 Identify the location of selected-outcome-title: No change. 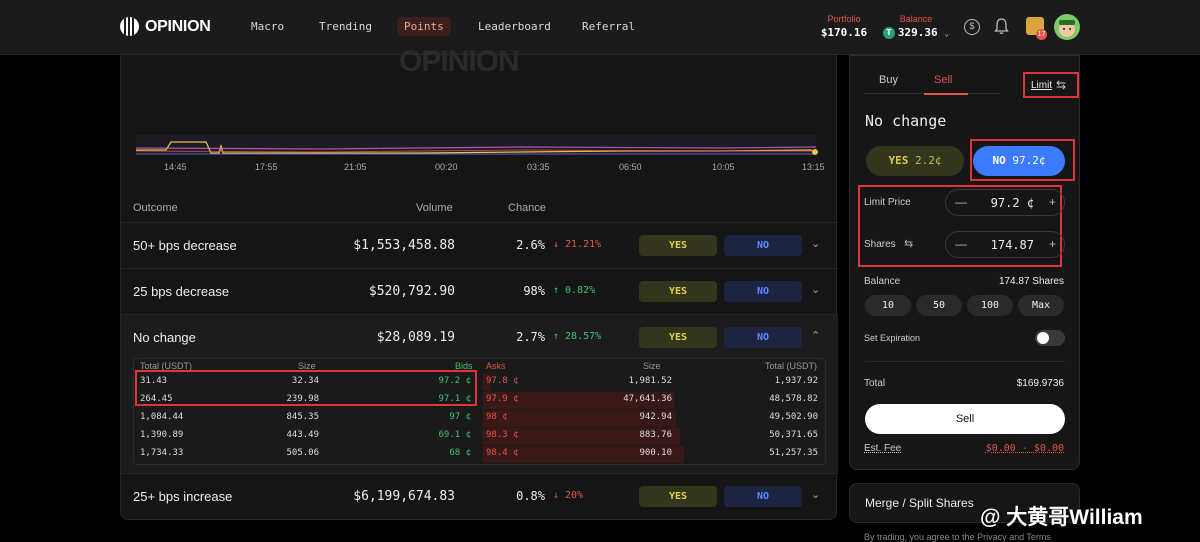
(906, 121).